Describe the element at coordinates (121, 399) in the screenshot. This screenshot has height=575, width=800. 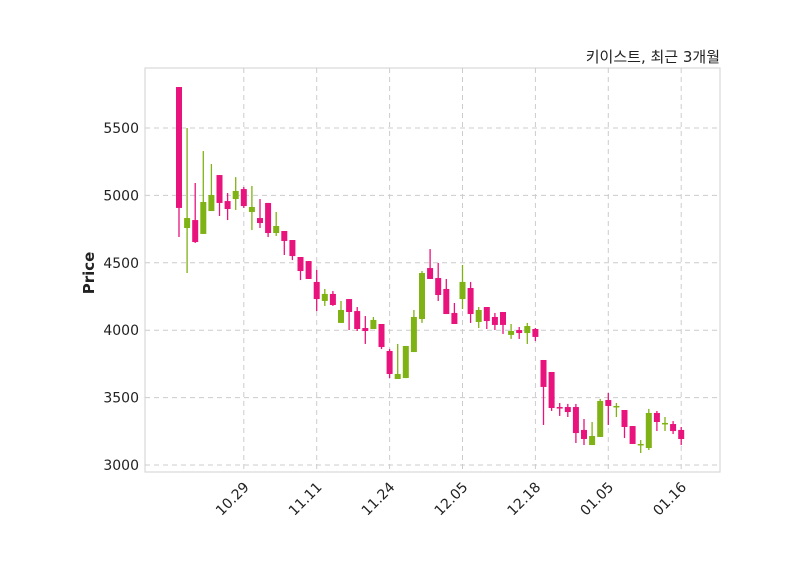
I see `y-tick-label: 3500` at that location.